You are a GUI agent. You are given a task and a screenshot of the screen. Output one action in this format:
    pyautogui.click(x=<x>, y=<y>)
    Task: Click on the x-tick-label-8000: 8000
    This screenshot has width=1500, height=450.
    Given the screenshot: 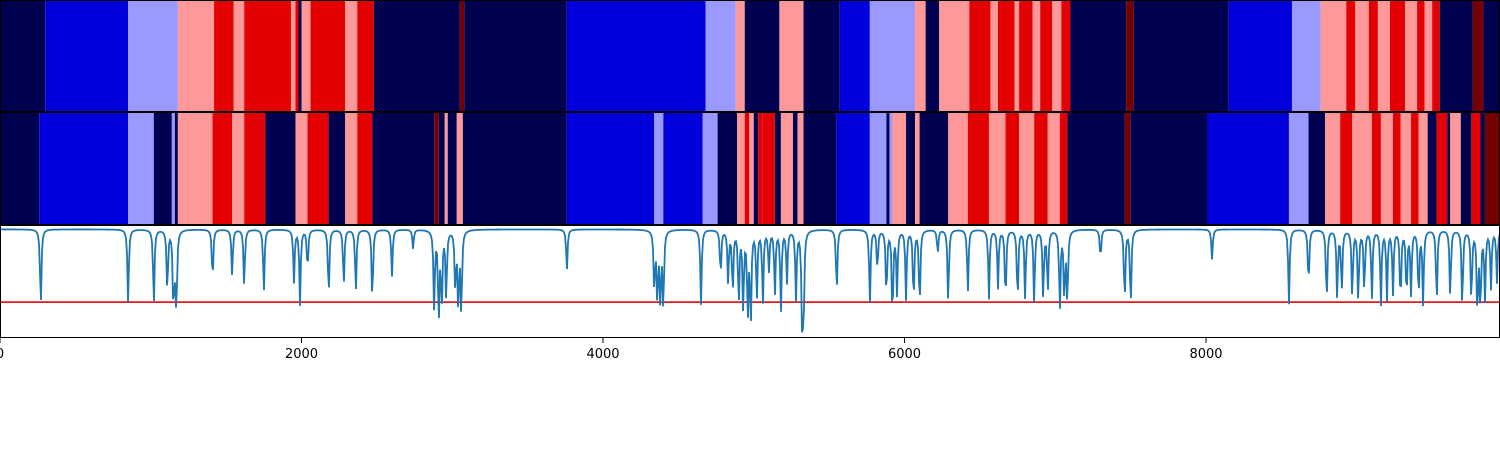 What is the action you would take?
    pyautogui.click(x=1205, y=354)
    